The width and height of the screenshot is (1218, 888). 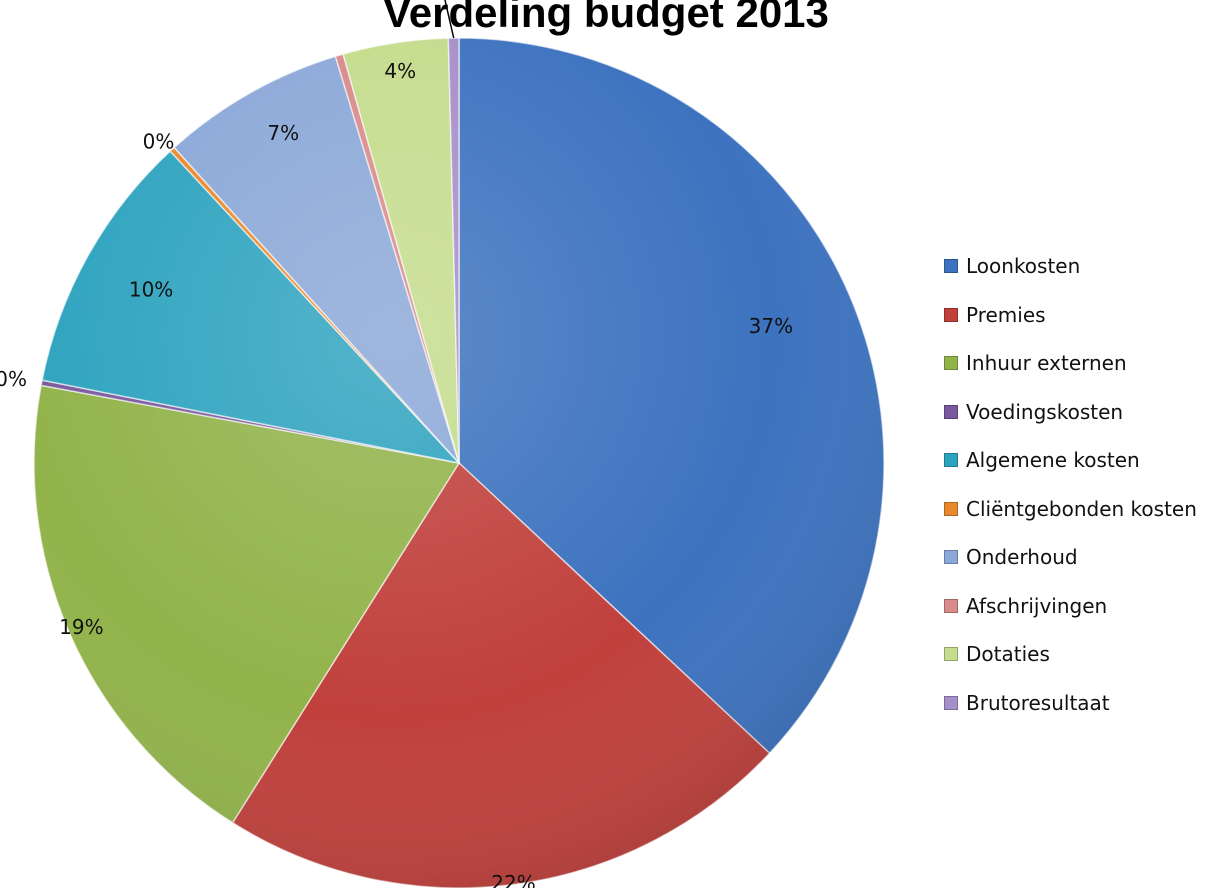 I want to click on data-label-loonkosten: 37%, so click(x=771, y=326).